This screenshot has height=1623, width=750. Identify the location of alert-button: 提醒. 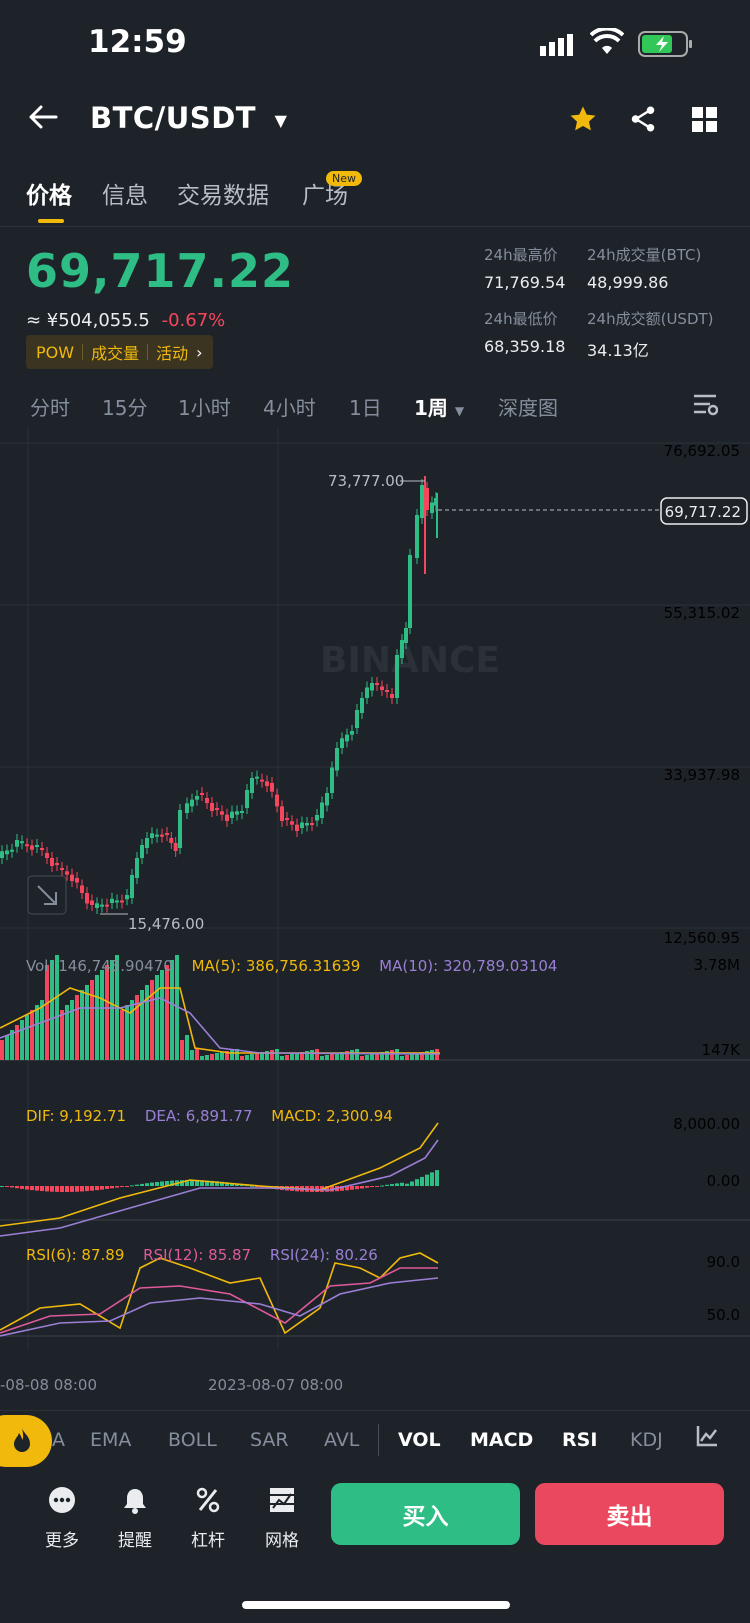
(135, 1518).